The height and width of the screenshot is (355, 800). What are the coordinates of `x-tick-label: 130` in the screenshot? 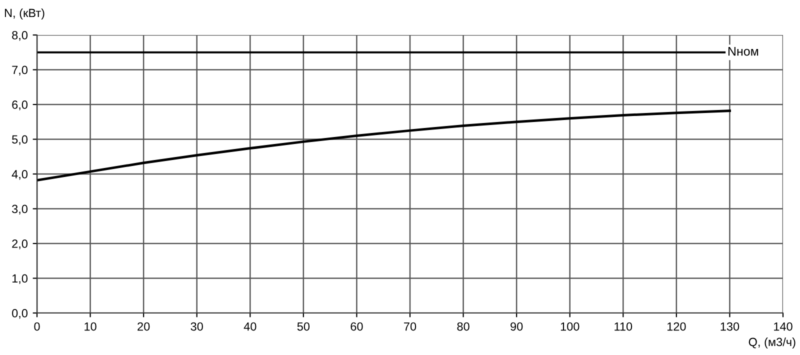 It's located at (730, 326).